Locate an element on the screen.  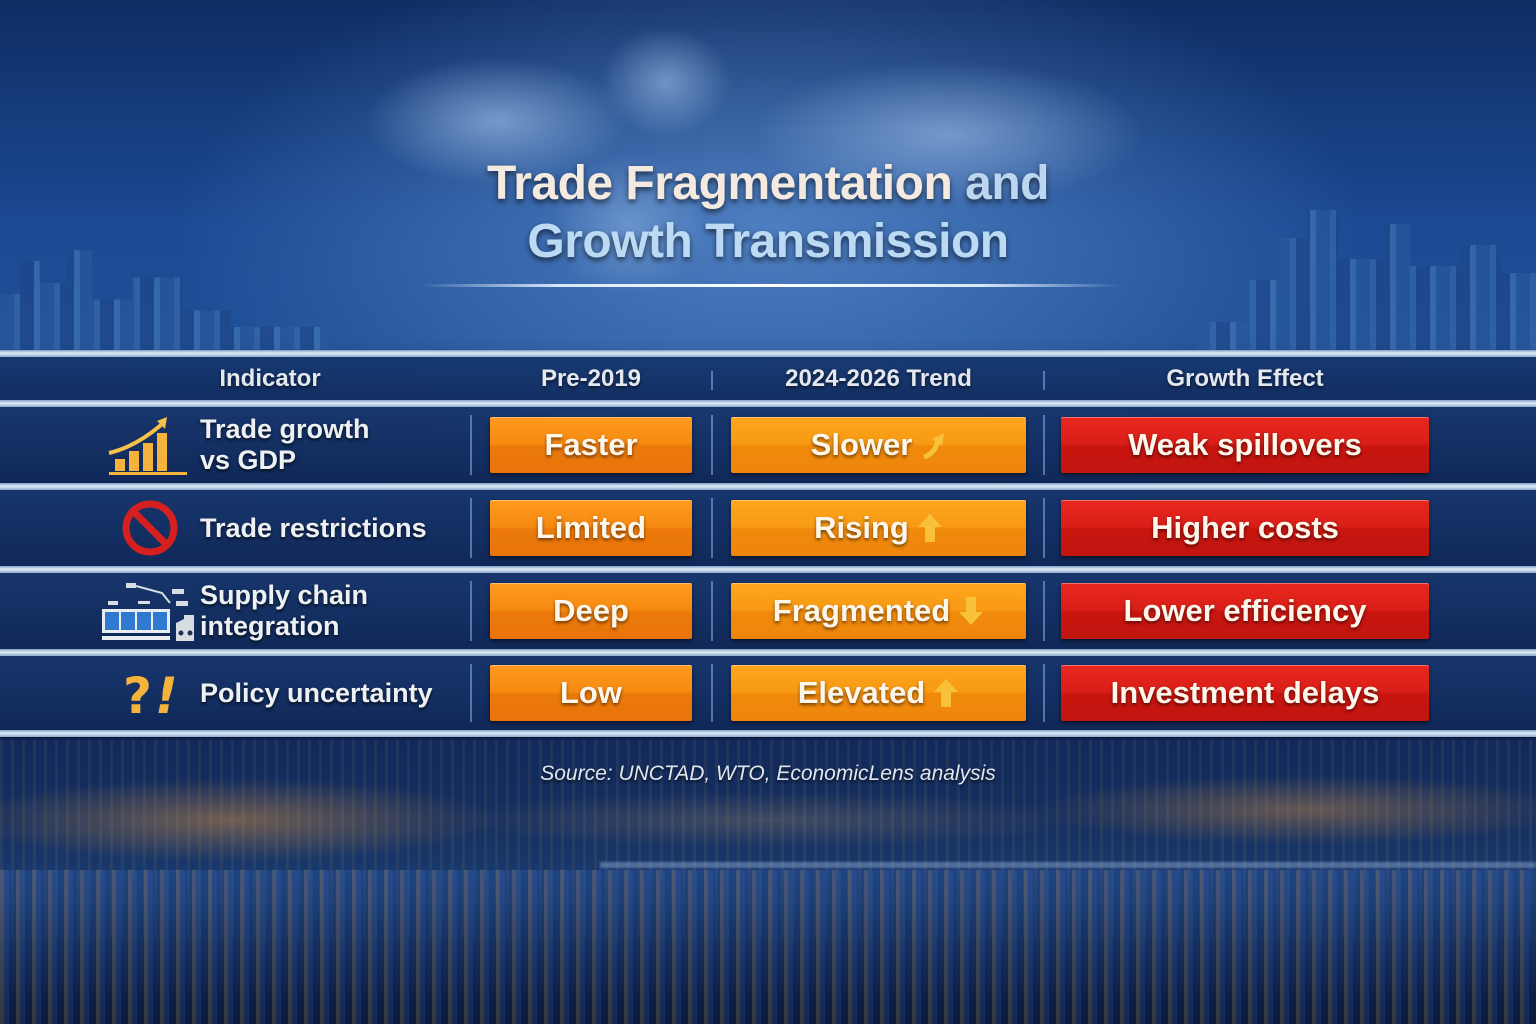
pre-2019-value: Low is located at coordinates (591, 693).